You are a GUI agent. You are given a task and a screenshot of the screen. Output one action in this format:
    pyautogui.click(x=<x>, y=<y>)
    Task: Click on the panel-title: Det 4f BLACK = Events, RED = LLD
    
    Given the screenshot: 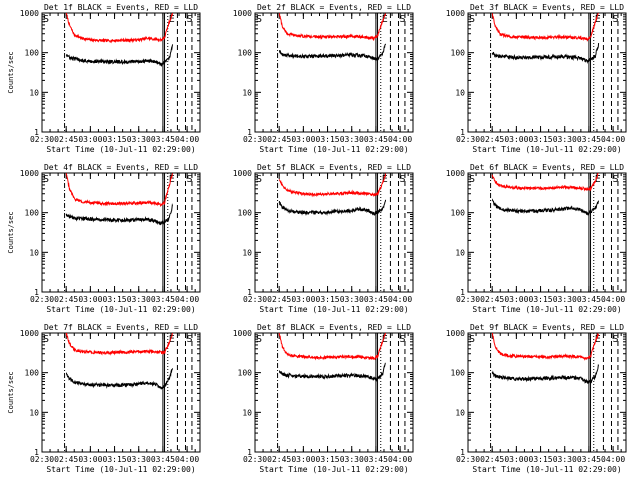 What is the action you would take?
    pyautogui.click(x=121, y=167)
    